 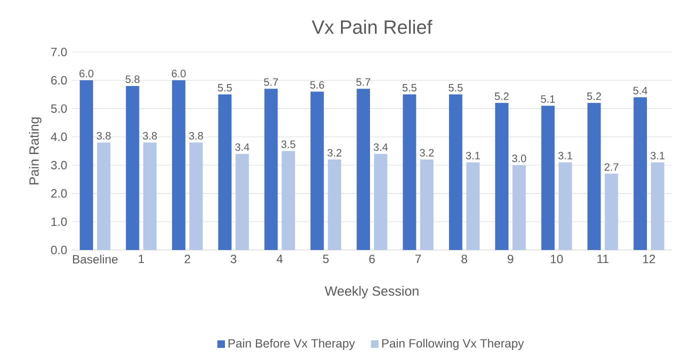 What do you see at coordinates (602, 258) in the screenshot?
I see `x-tick-label: 11` at bounding box center [602, 258].